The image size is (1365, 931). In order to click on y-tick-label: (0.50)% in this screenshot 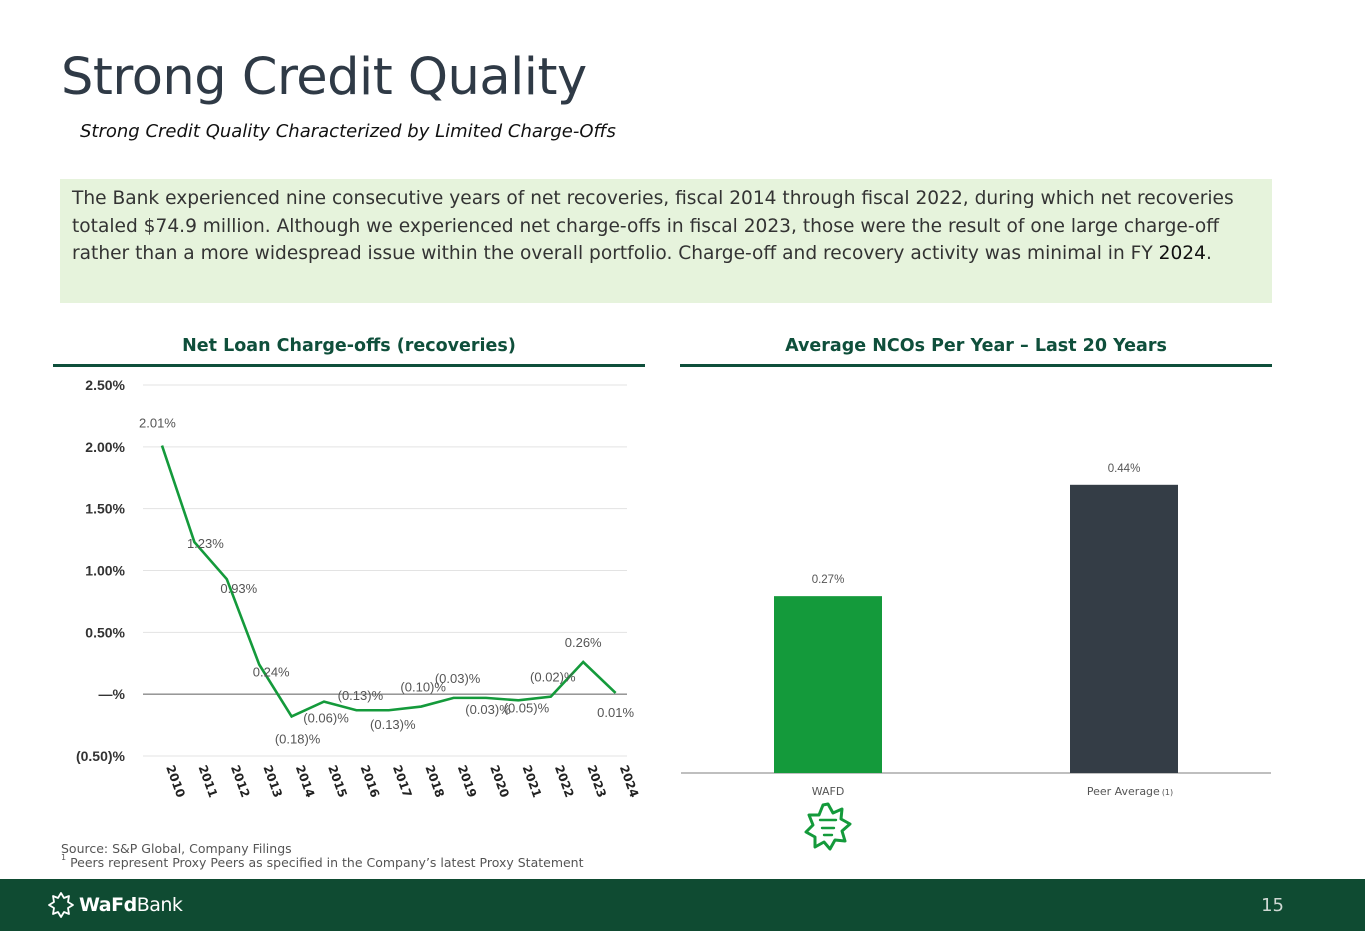, I will do `click(101, 756)`.